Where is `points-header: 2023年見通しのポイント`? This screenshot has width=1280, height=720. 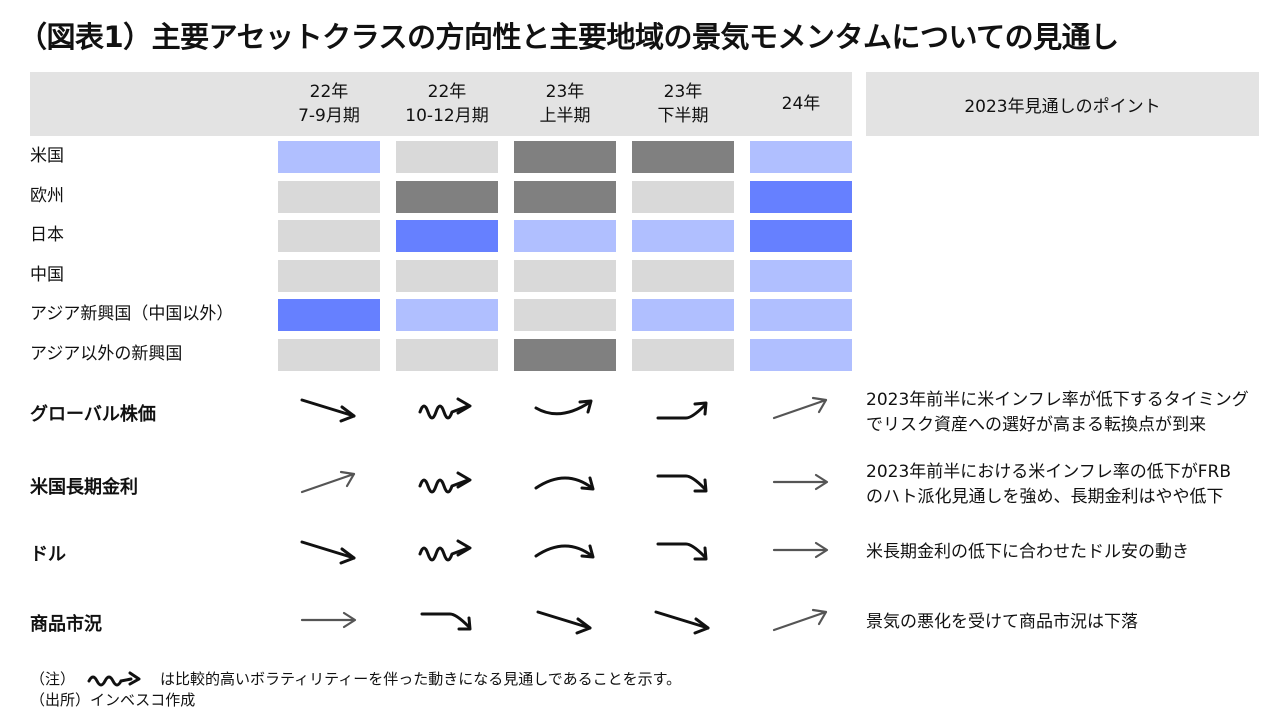
points-header: 2023年見通しのポイント is located at coordinates (1062, 104).